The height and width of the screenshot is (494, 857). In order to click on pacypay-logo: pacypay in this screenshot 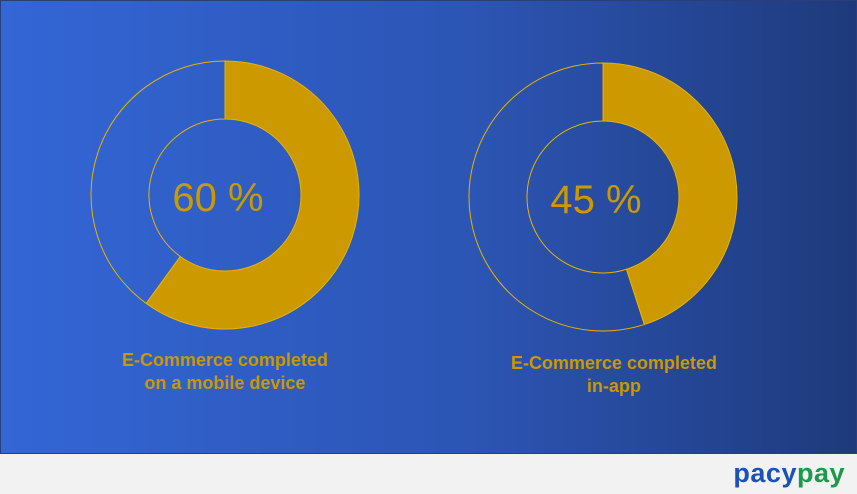, I will do `click(789, 473)`.